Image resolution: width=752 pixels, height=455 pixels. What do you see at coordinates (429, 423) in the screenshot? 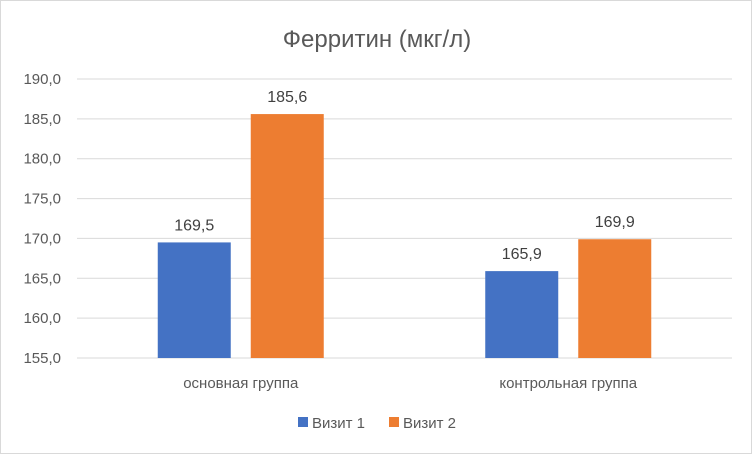
I see `legend-label: Визит 2` at bounding box center [429, 423].